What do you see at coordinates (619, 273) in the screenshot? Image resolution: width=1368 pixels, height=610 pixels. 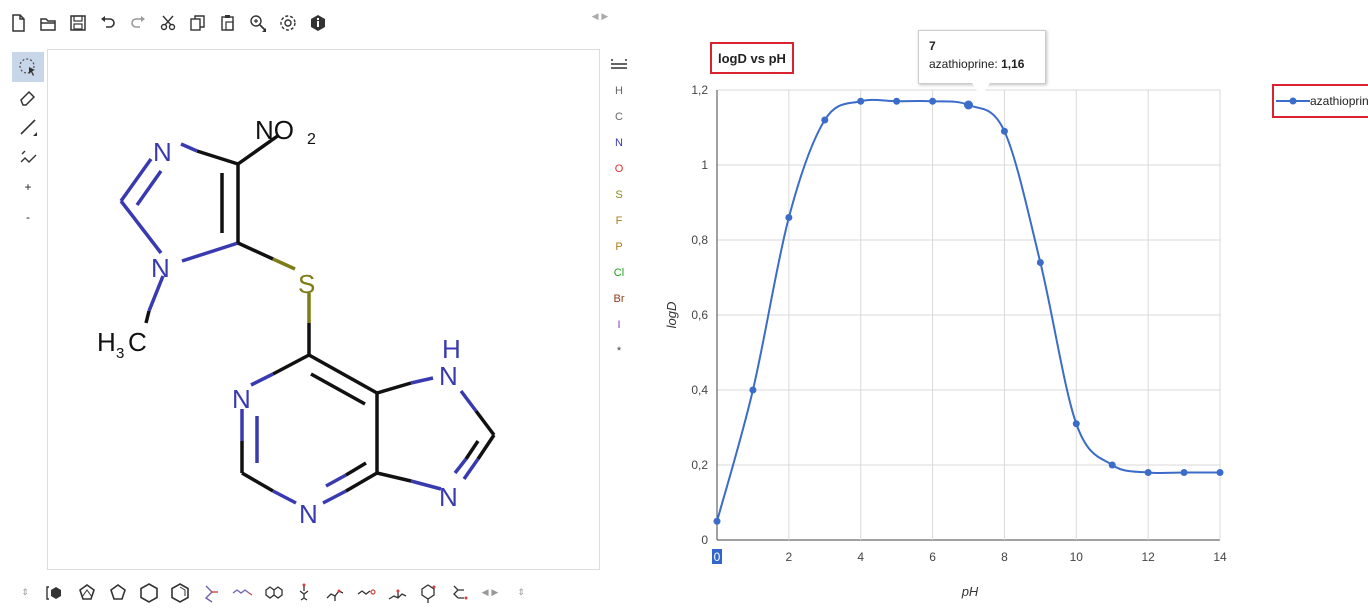 I see `atom-button-cl: Cl` at bounding box center [619, 273].